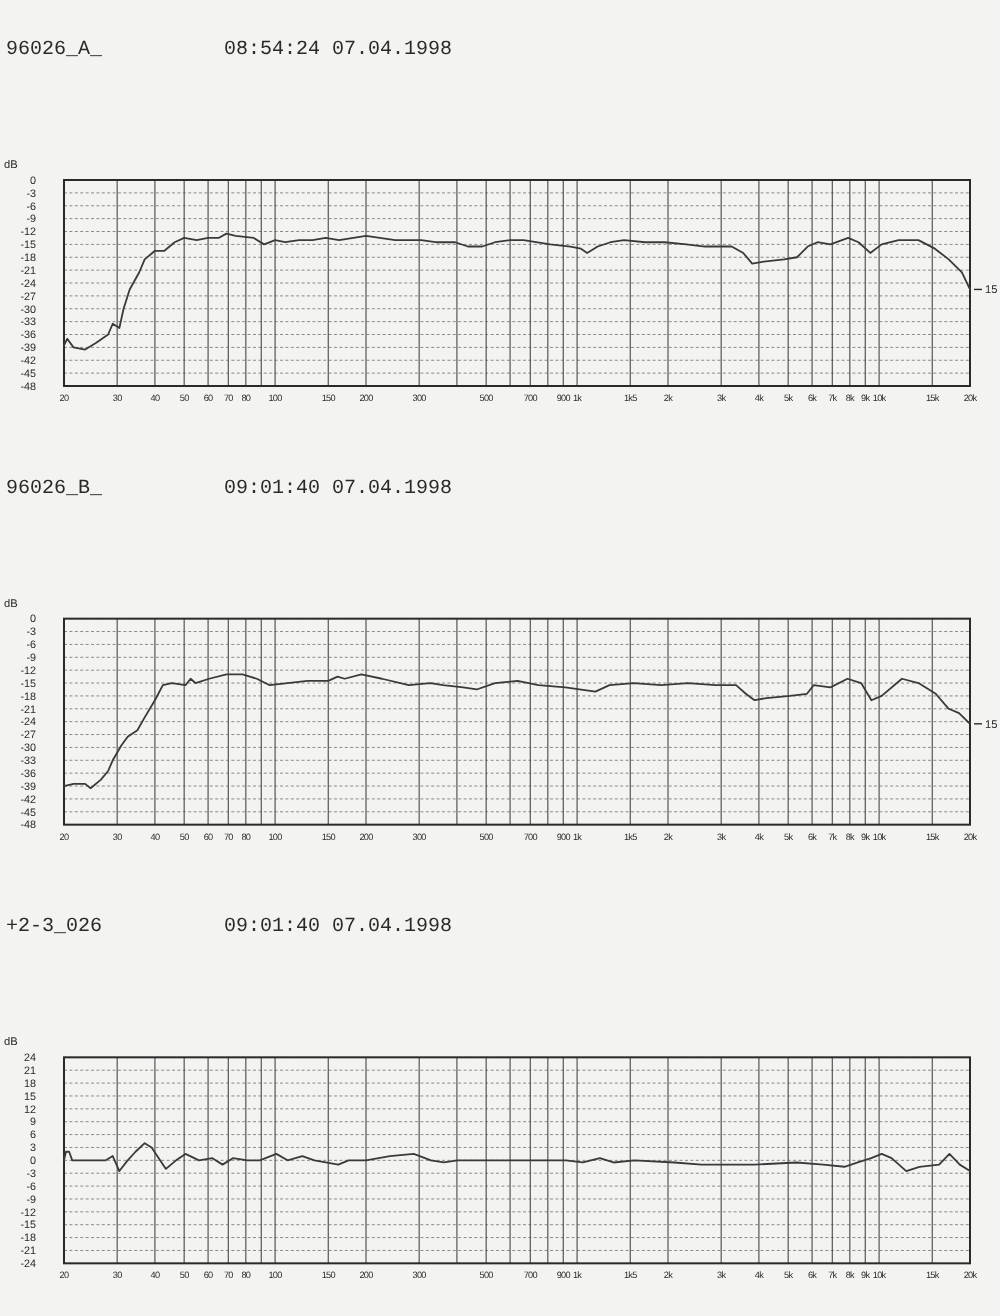  Describe the element at coordinates (55, 489) in the screenshot. I see `chart-title: 96026_B_` at that location.